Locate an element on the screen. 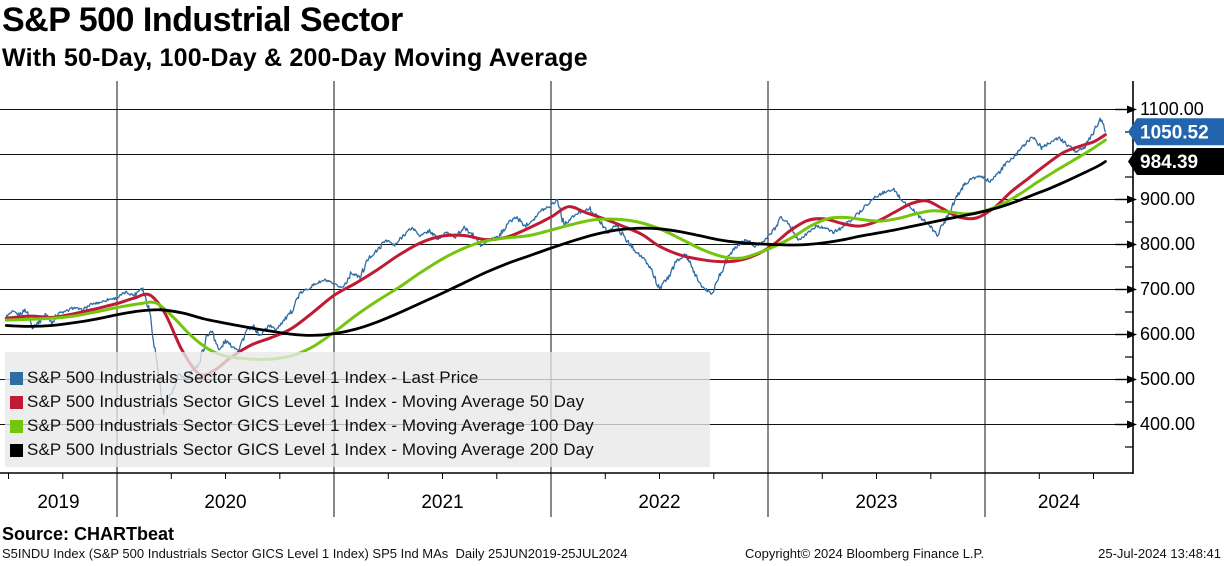  y-axis-label: 400.00 is located at coordinates (1168, 424).